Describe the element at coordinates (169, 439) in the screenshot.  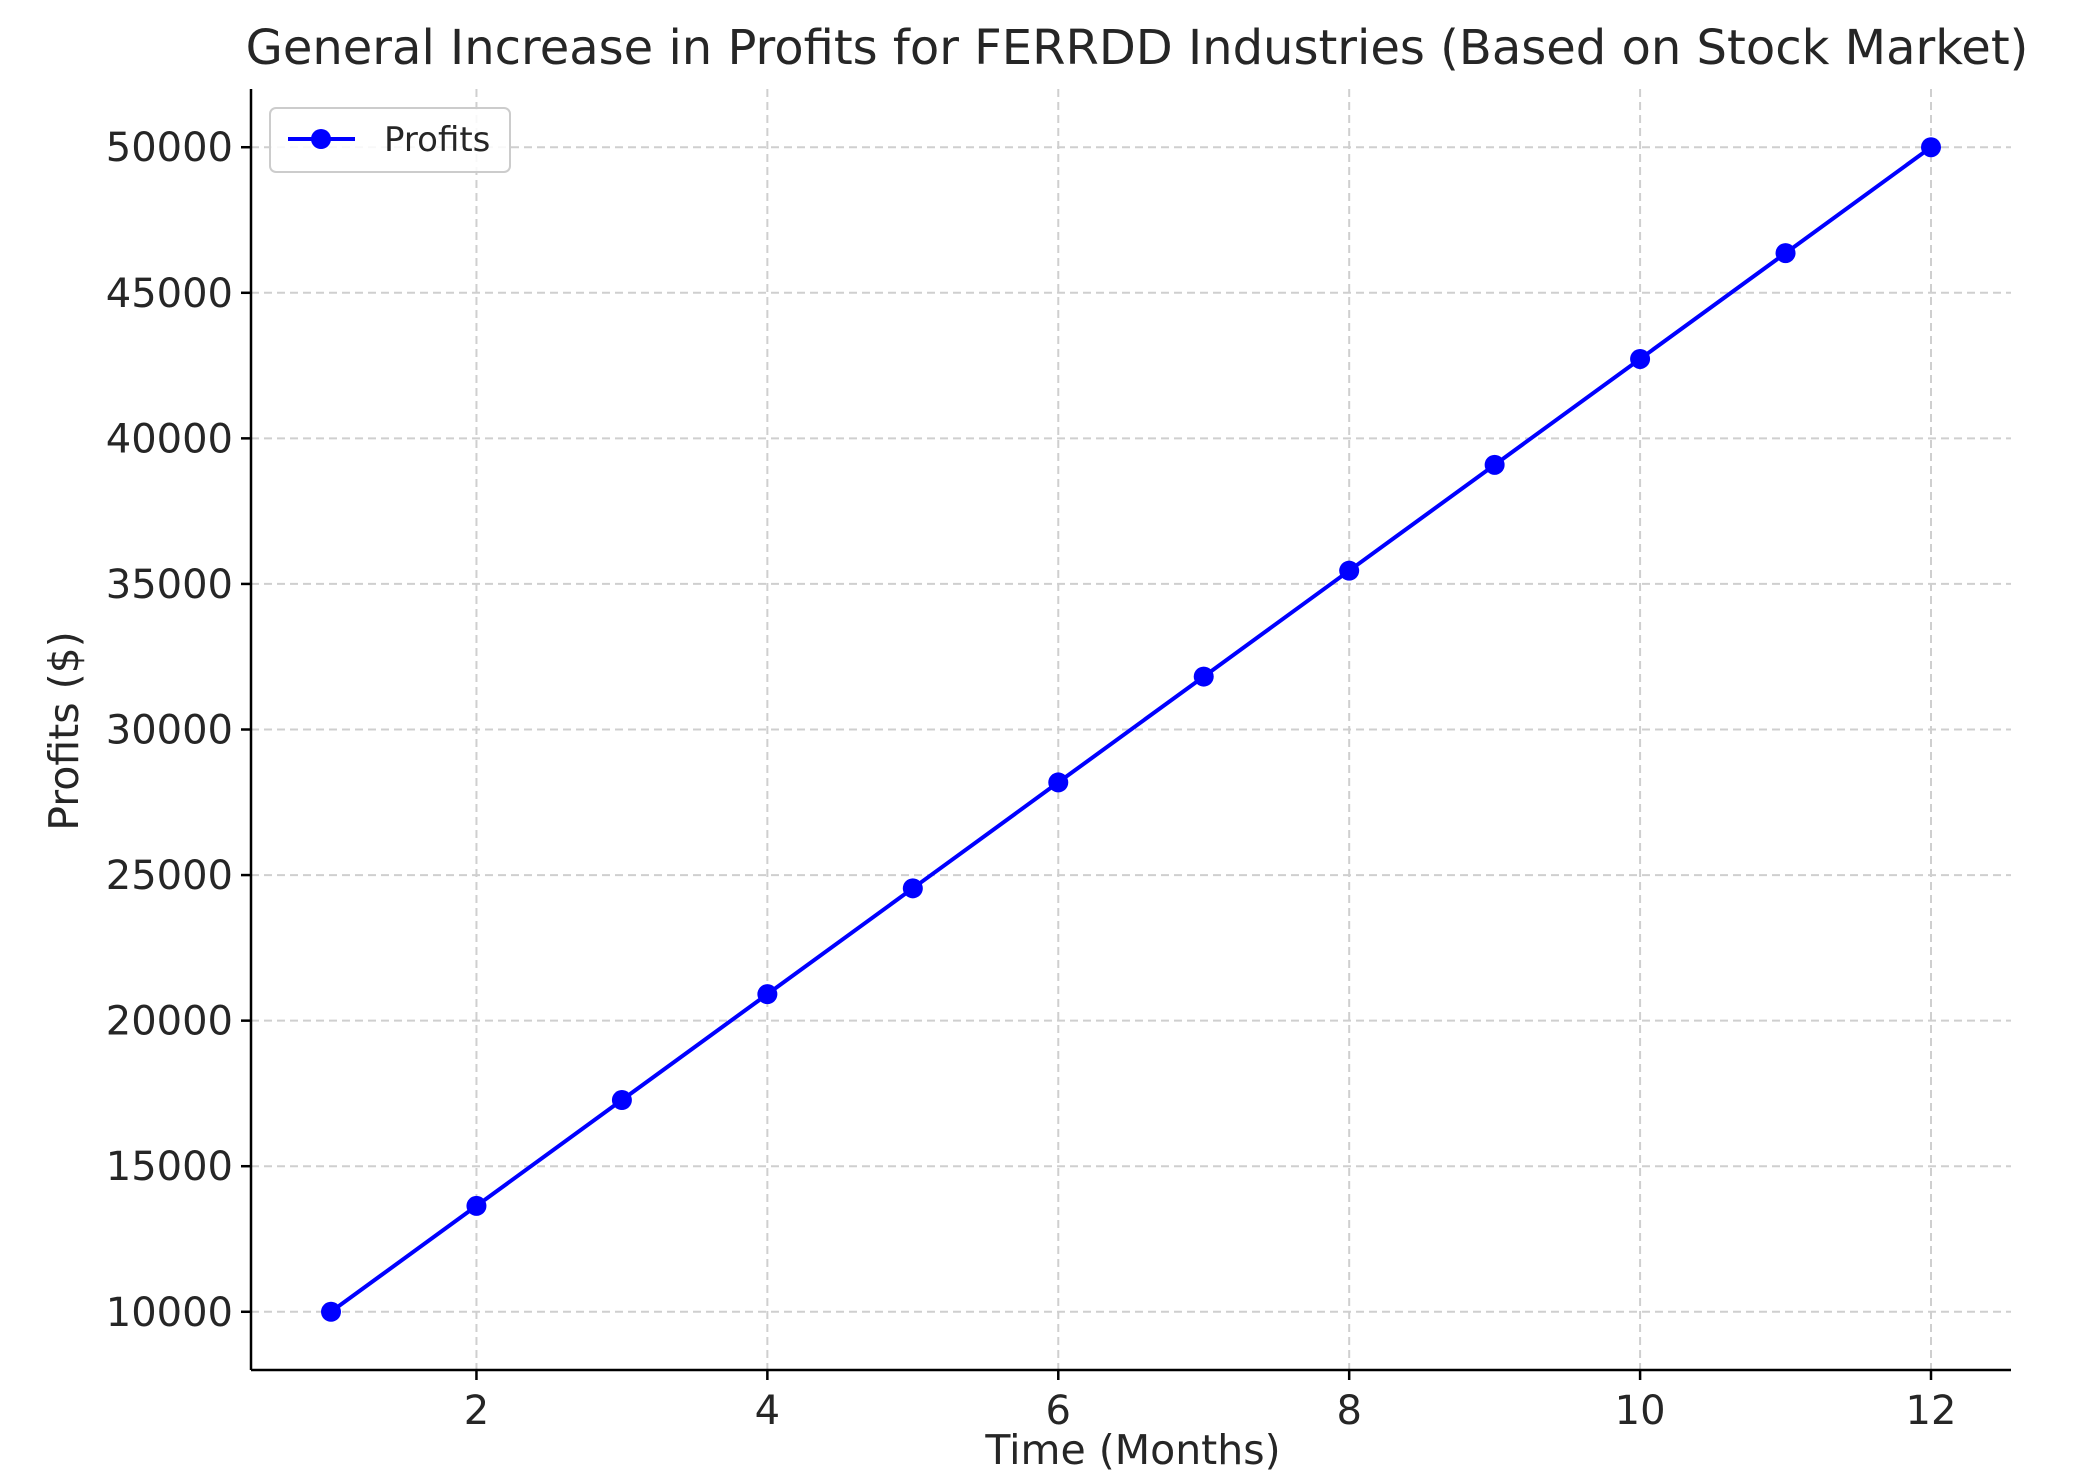
I see `y-tick-label: 40000` at that location.